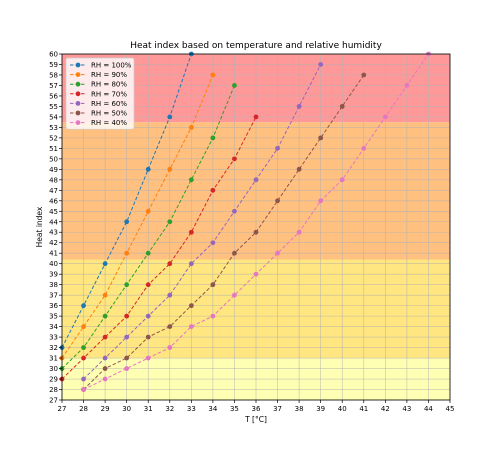 The height and width of the screenshot is (450, 500). Describe the element at coordinates (109, 114) in the screenshot. I see `legend-label-5: RH = 50%` at that location.